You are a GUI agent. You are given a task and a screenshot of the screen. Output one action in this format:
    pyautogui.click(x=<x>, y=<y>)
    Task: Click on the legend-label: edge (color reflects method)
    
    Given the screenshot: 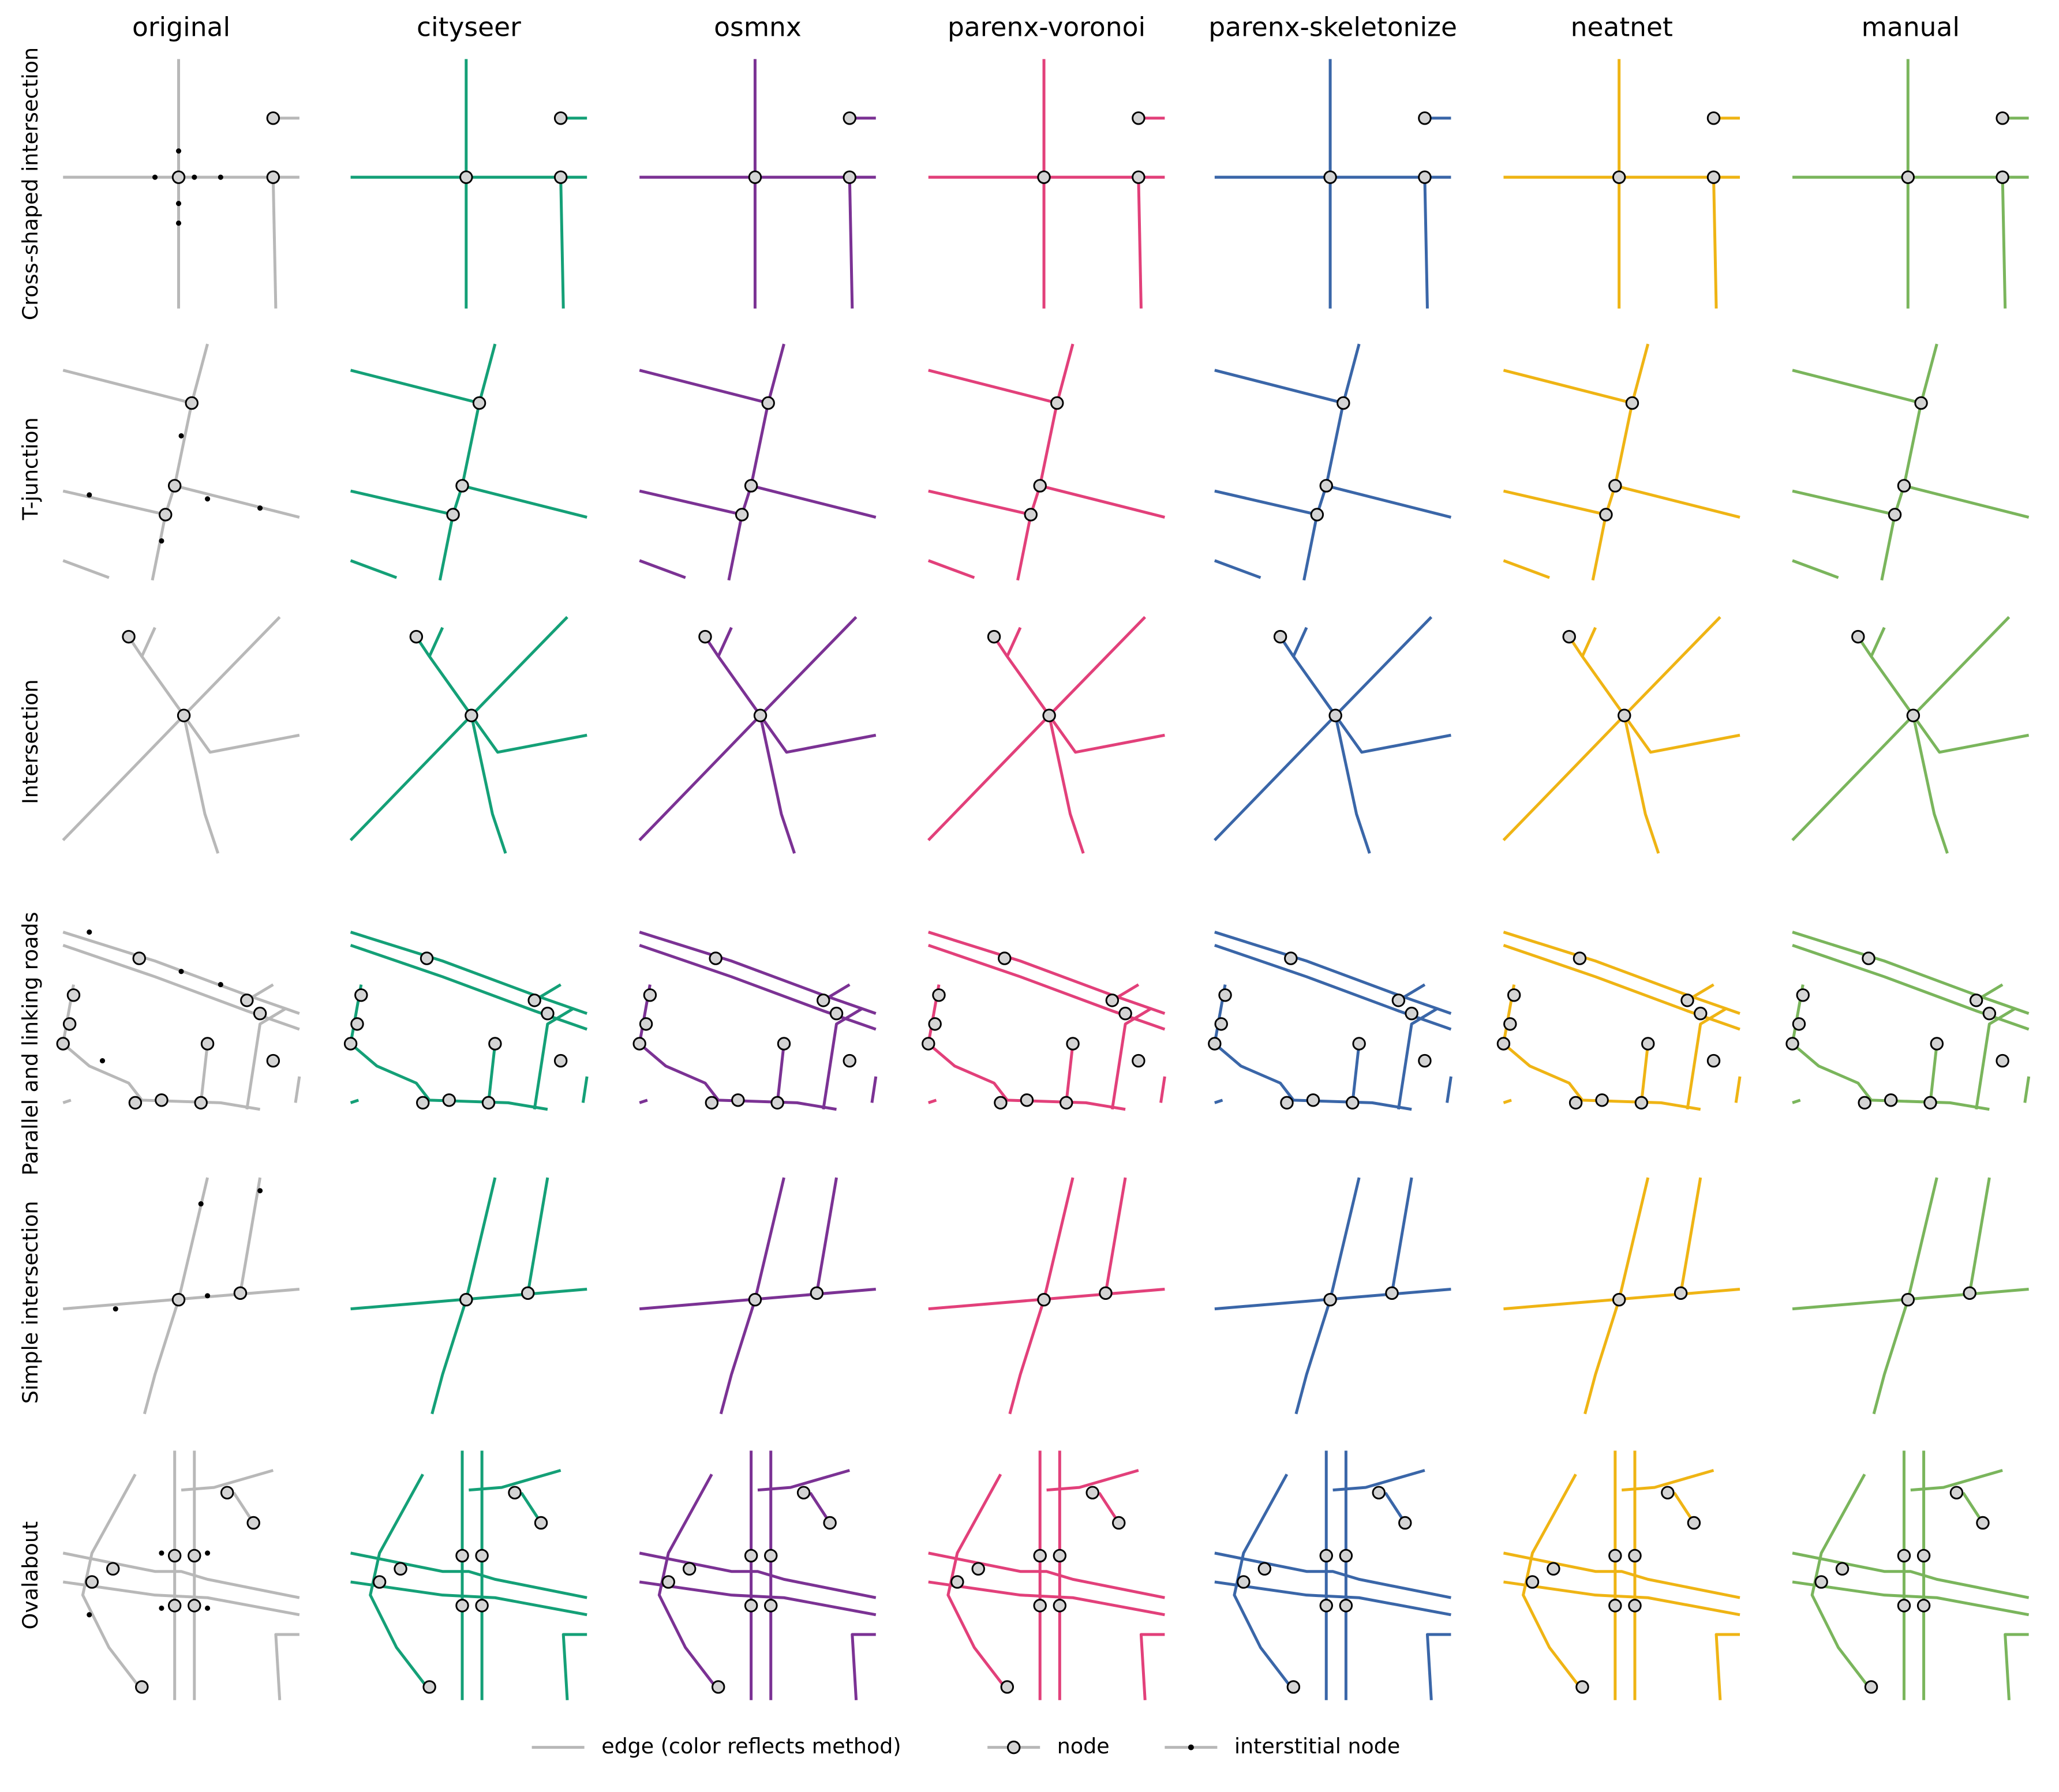 What is the action you would take?
    pyautogui.click(x=751, y=1746)
    